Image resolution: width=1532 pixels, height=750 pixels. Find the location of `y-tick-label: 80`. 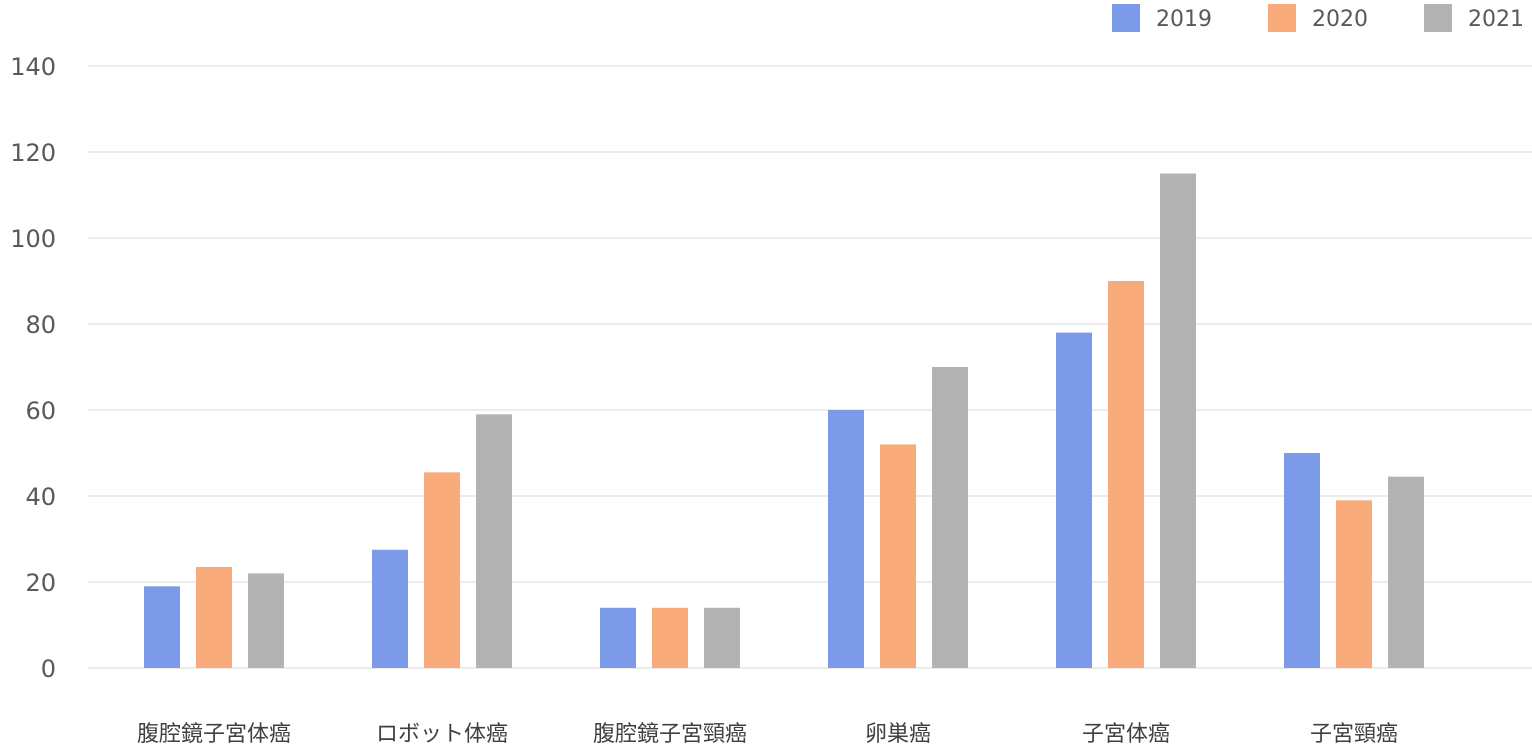

y-tick-label: 80 is located at coordinates (40, 325).